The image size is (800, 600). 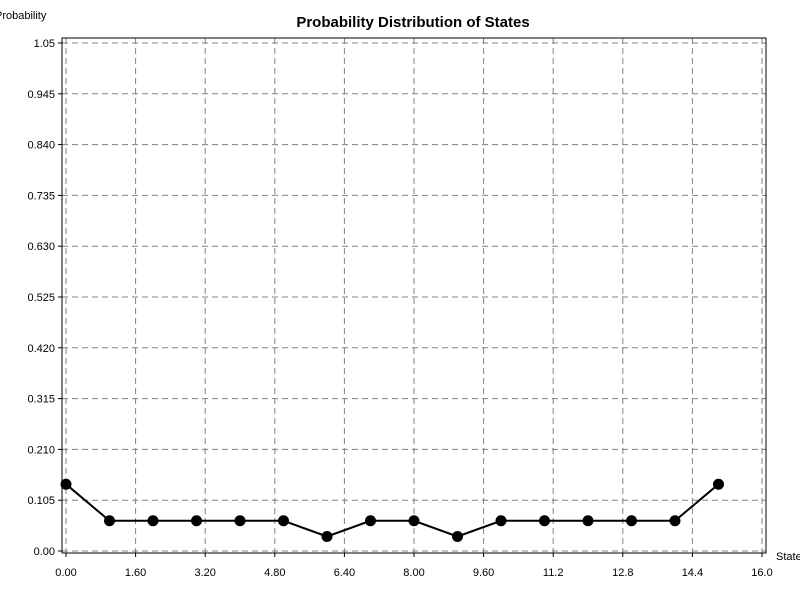 I want to click on y-tick-label: 0.630, so click(x=41, y=247).